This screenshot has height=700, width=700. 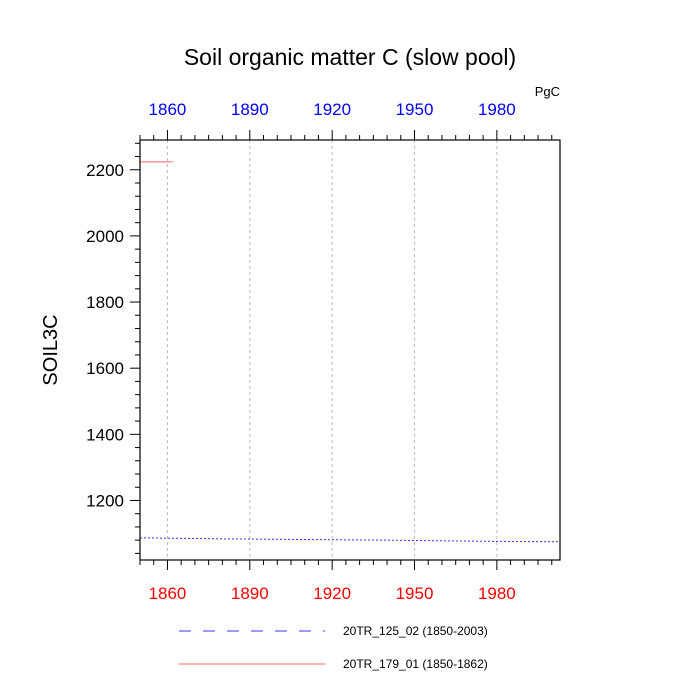 I want to click on x-tick-label-top-3: 1950, so click(x=415, y=109).